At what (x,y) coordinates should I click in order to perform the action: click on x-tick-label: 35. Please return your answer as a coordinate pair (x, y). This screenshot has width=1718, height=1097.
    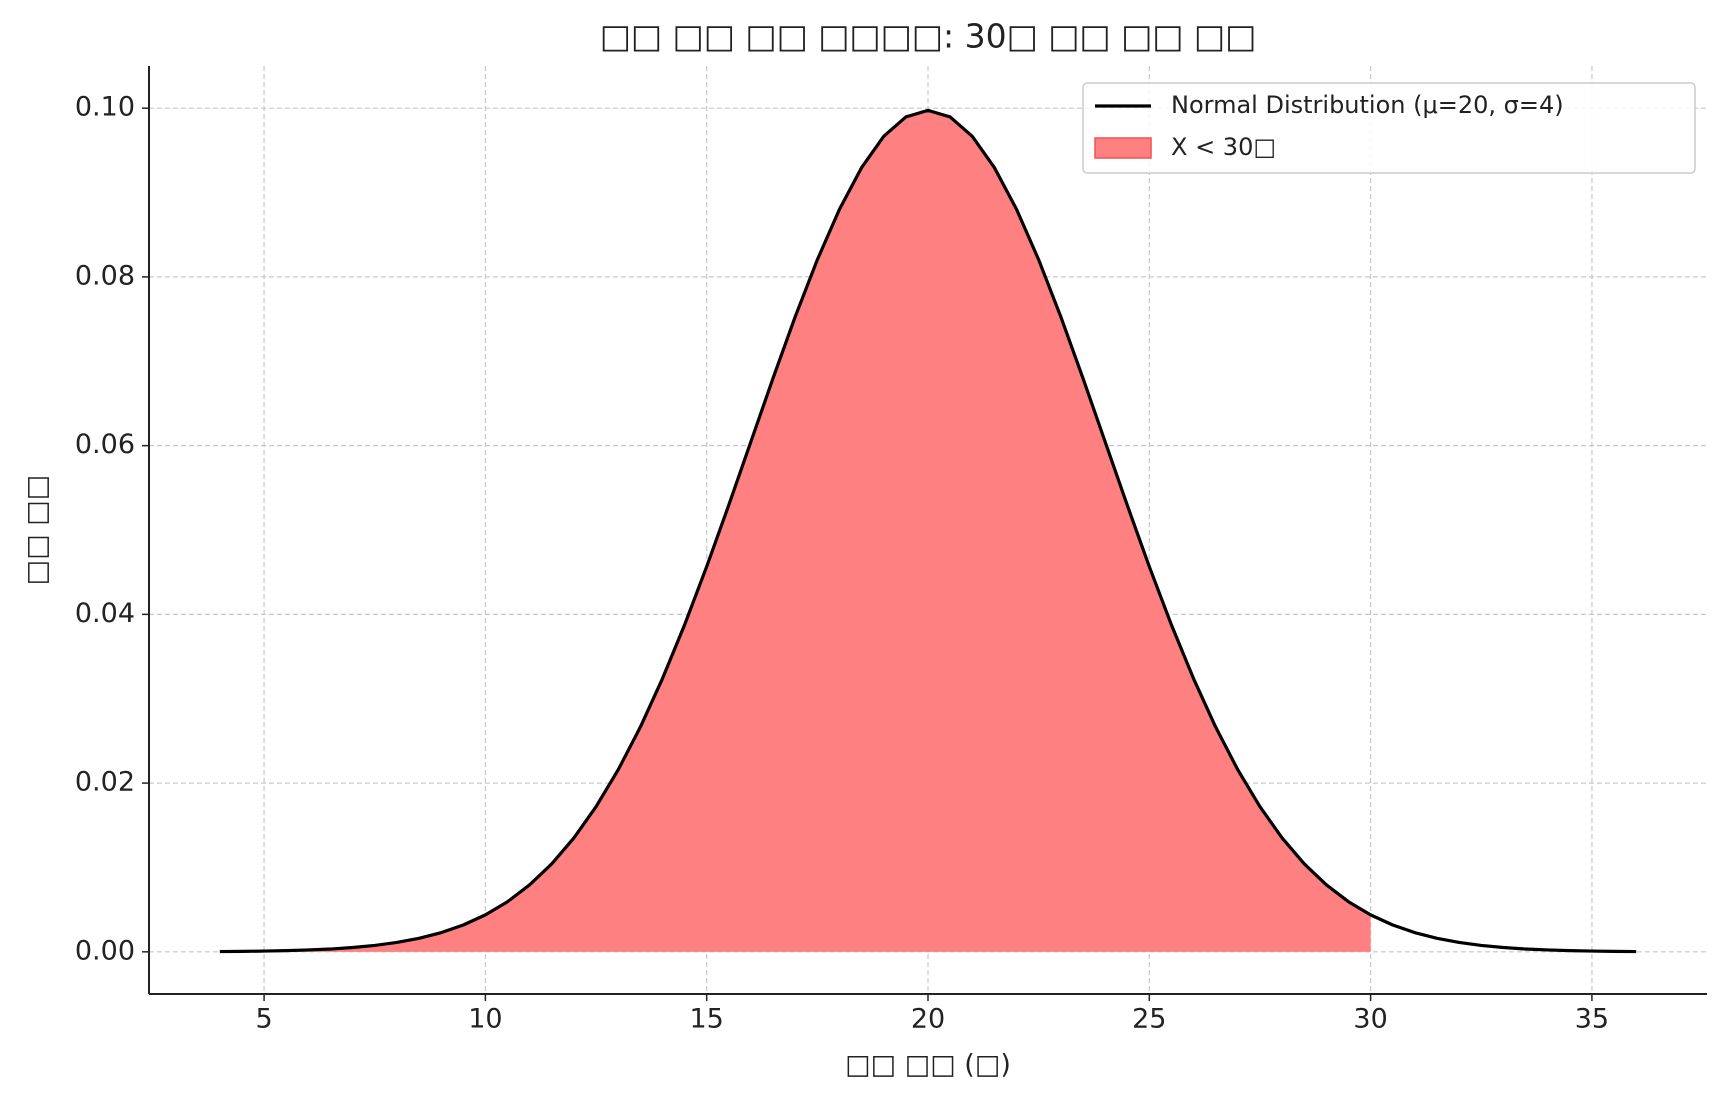
    Looking at the image, I should click on (1592, 1019).